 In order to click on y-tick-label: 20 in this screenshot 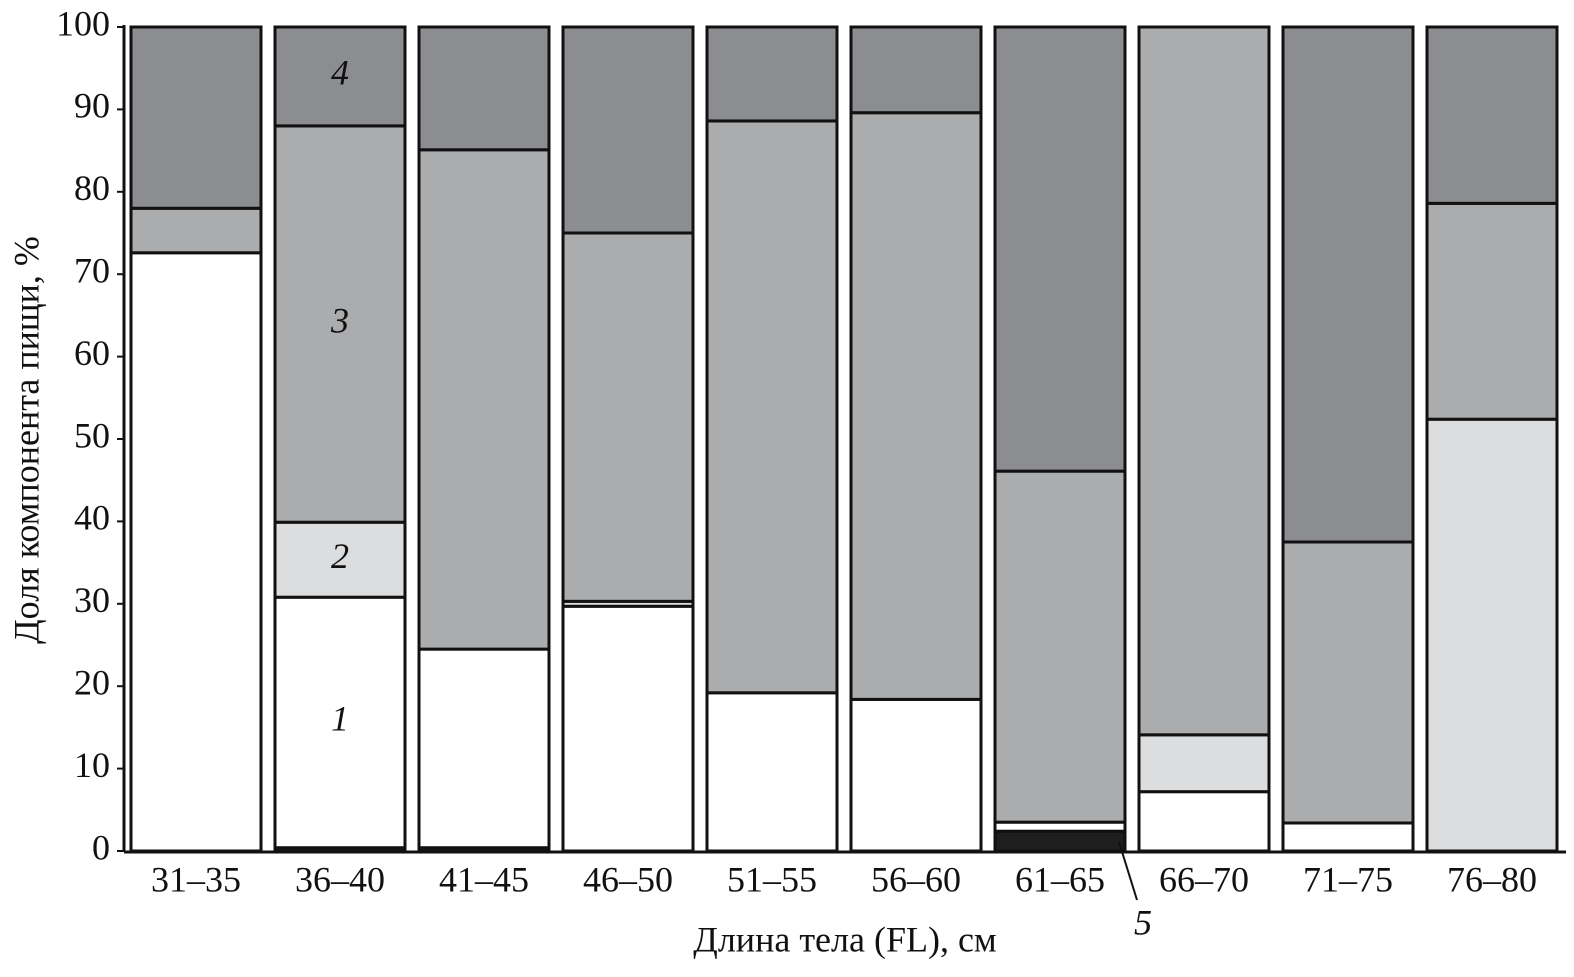, I will do `click(92, 682)`.